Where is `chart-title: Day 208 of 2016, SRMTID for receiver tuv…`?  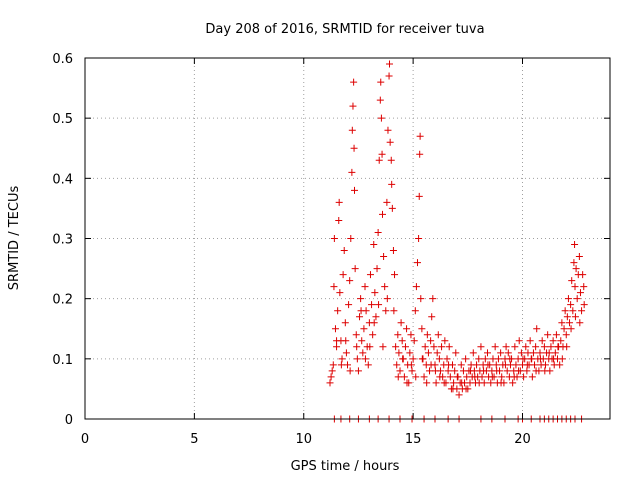 chart-title: Day 208 of 2016, SRMTID for receiver tuv… is located at coordinates (344, 29).